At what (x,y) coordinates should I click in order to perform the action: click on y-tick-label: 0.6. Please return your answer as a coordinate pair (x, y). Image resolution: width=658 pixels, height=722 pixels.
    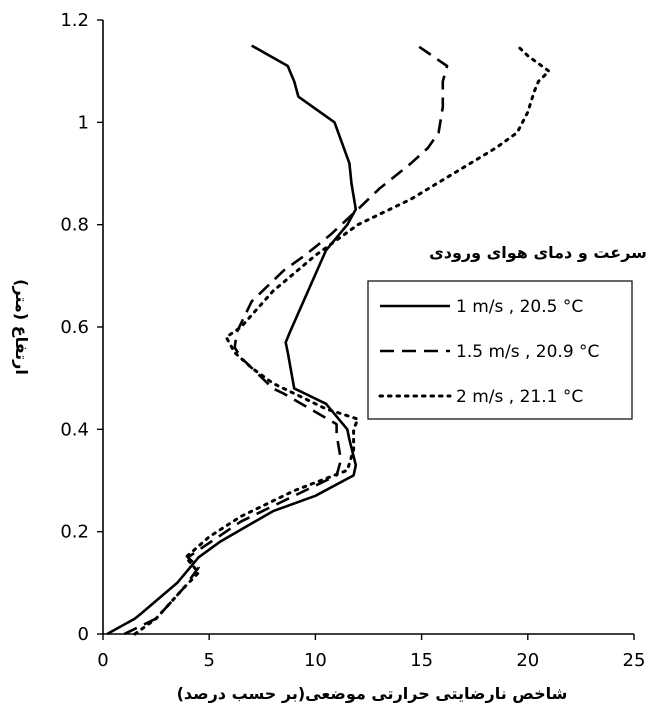
    Looking at the image, I should click on (74, 327).